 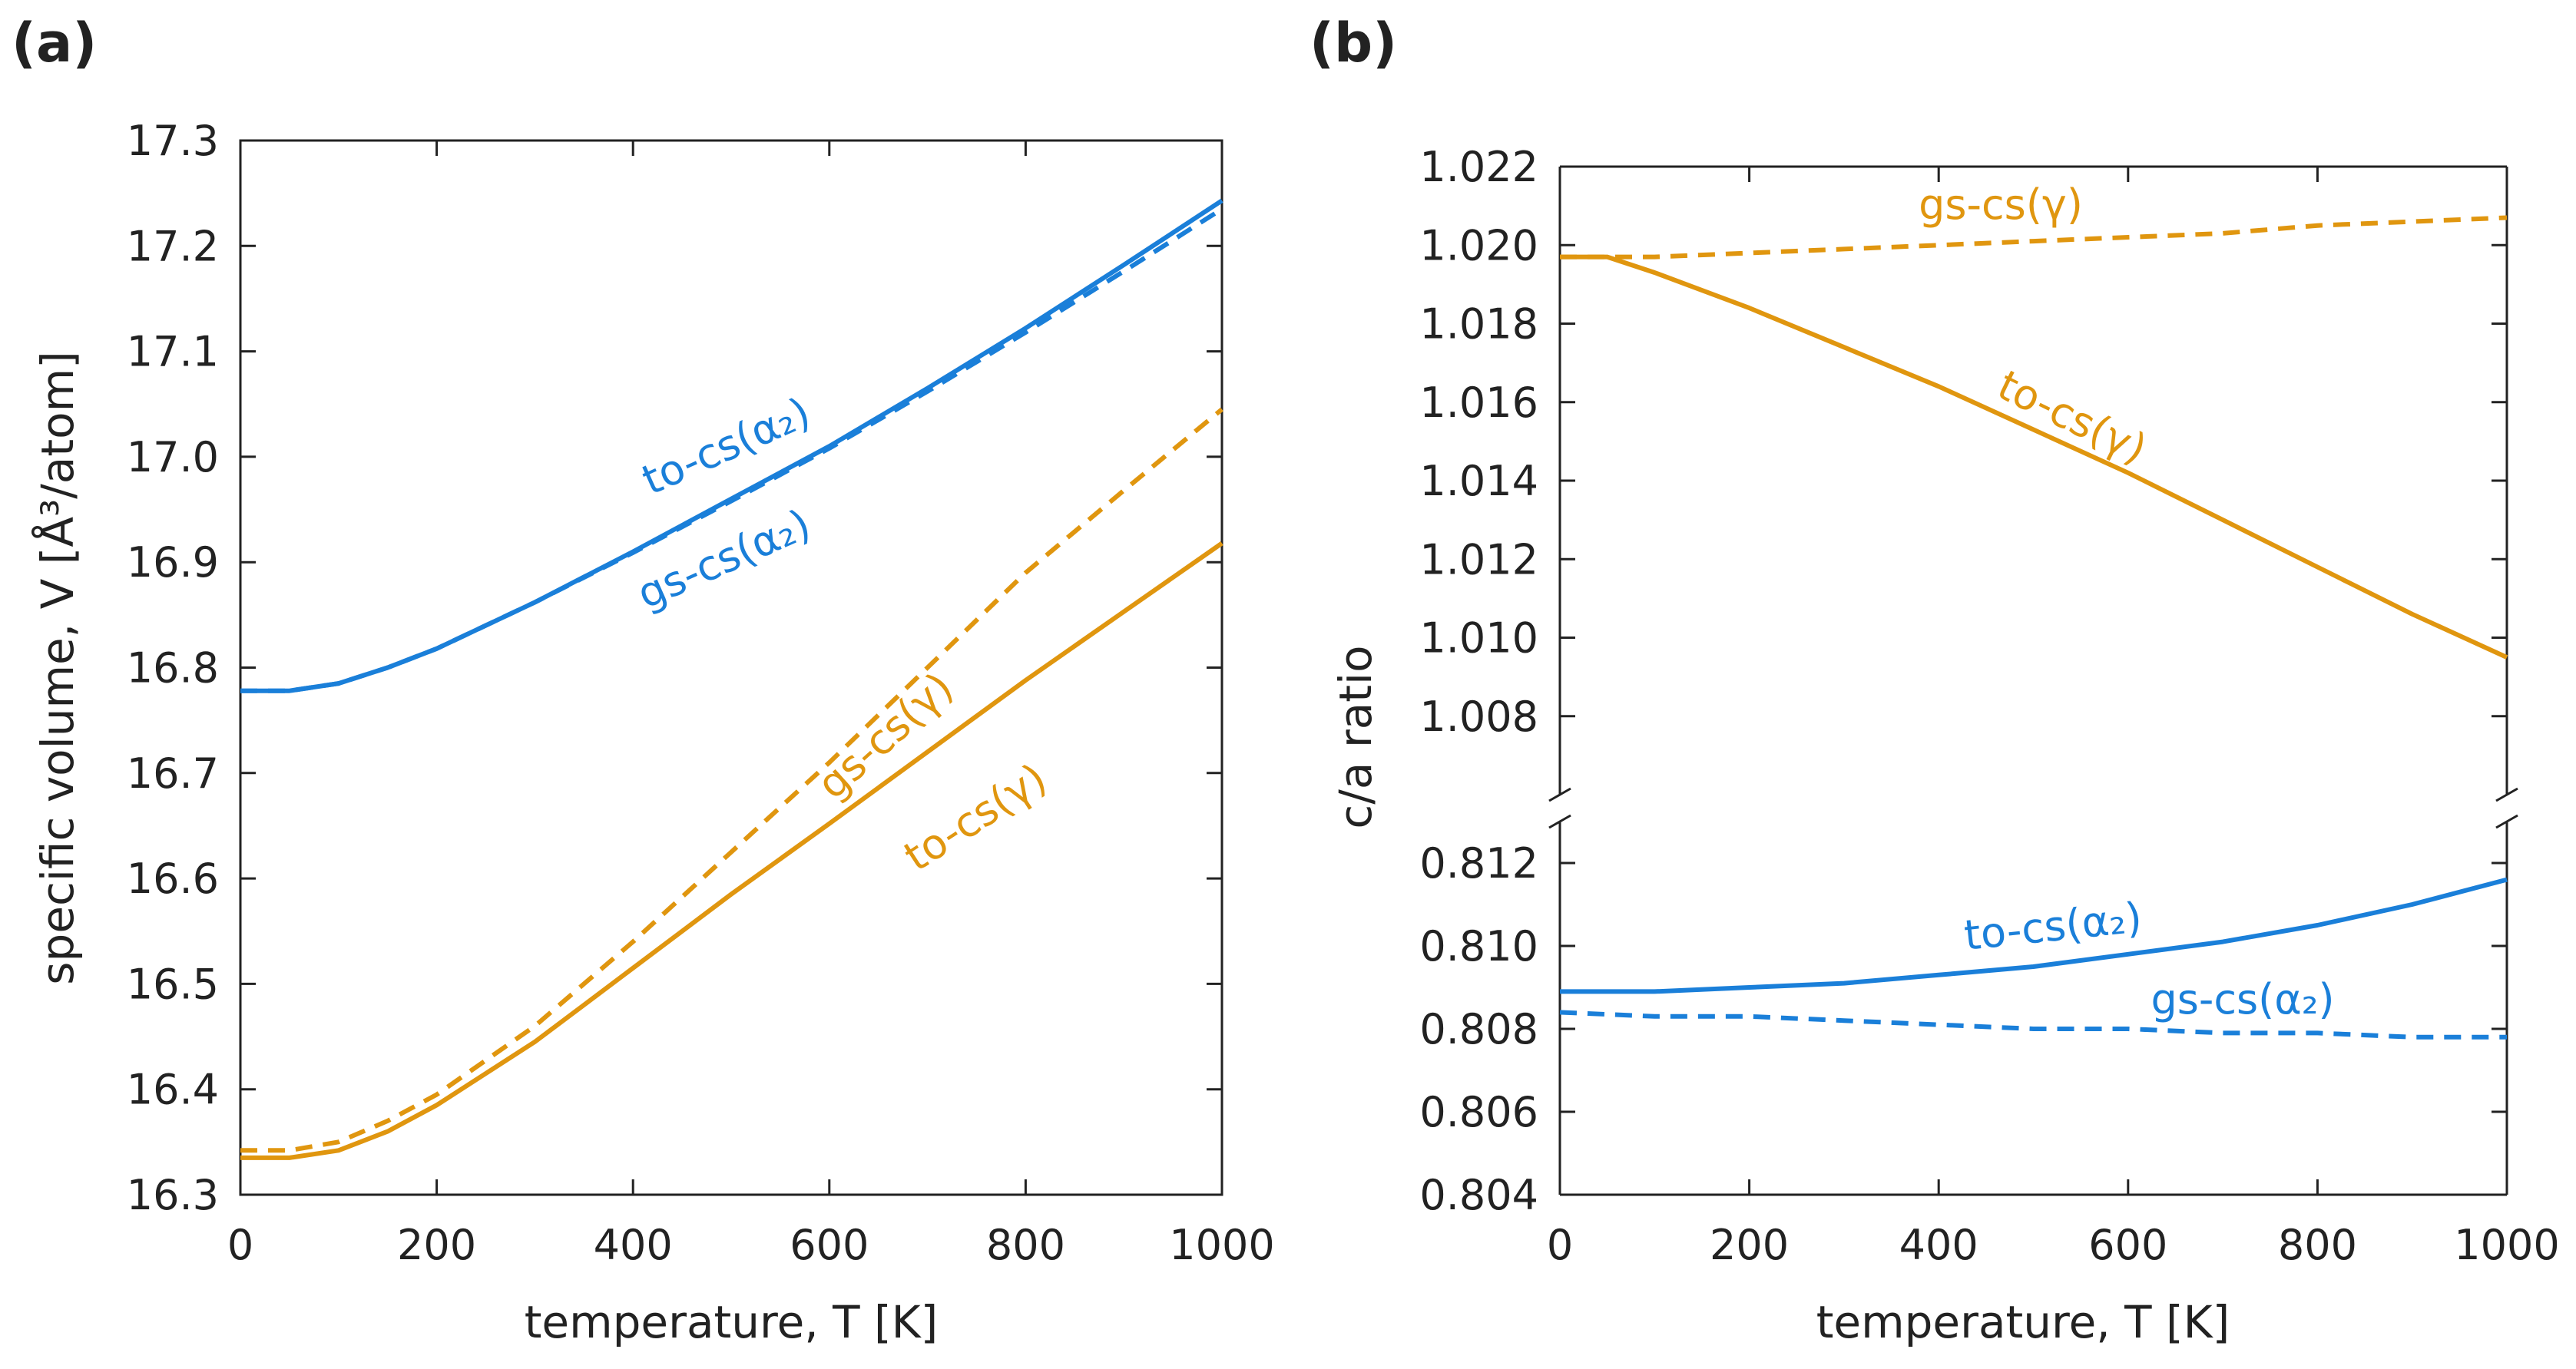 What do you see at coordinates (173, 984) in the screenshot?
I see `panel-a-y-tick-label: 16.5` at bounding box center [173, 984].